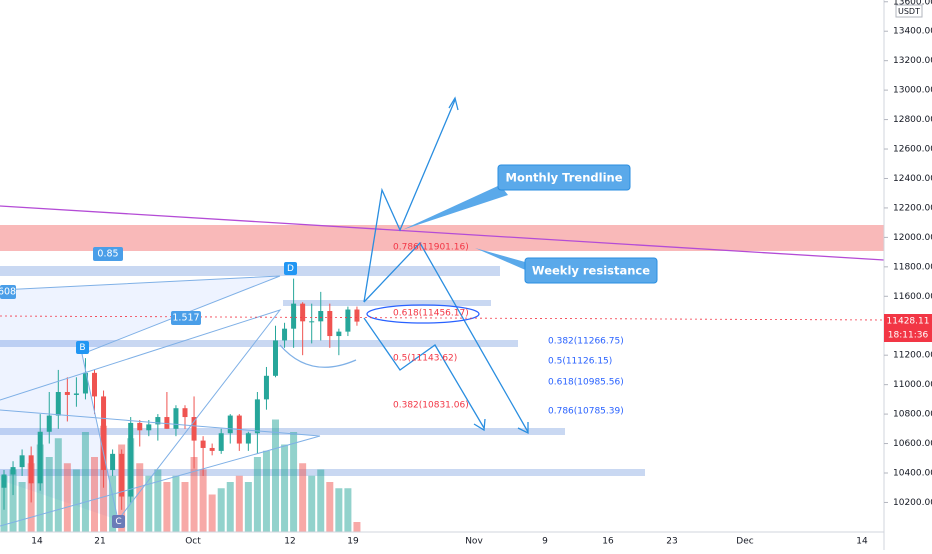  Describe the element at coordinates (912, 150) in the screenshot. I see `y-tick-label: 12600.00` at that location.